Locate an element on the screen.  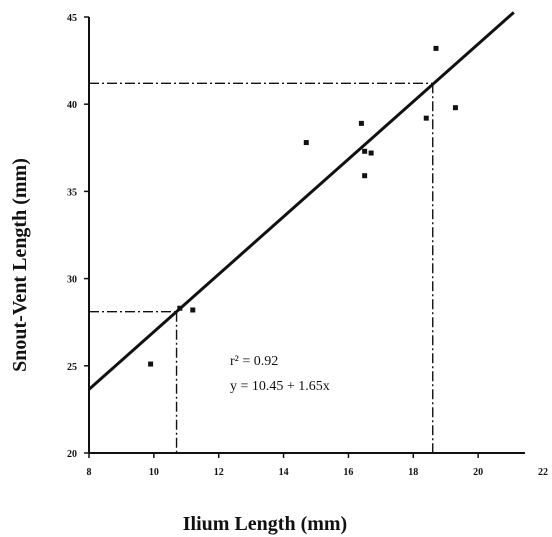
y-ticks: 20 25 30 35 40 45 is located at coordinates (78, 236).